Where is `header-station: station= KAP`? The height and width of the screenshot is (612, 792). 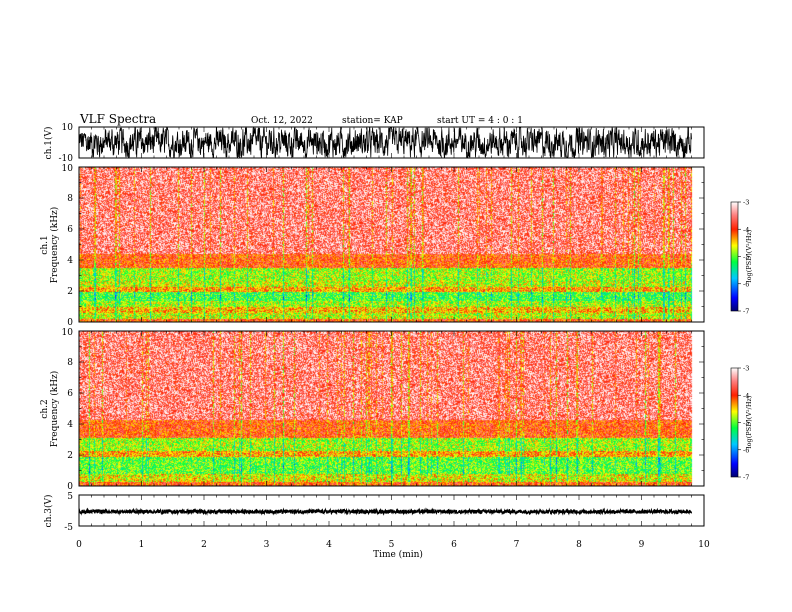 header-station: station= KAP is located at coordinates (372, 121).